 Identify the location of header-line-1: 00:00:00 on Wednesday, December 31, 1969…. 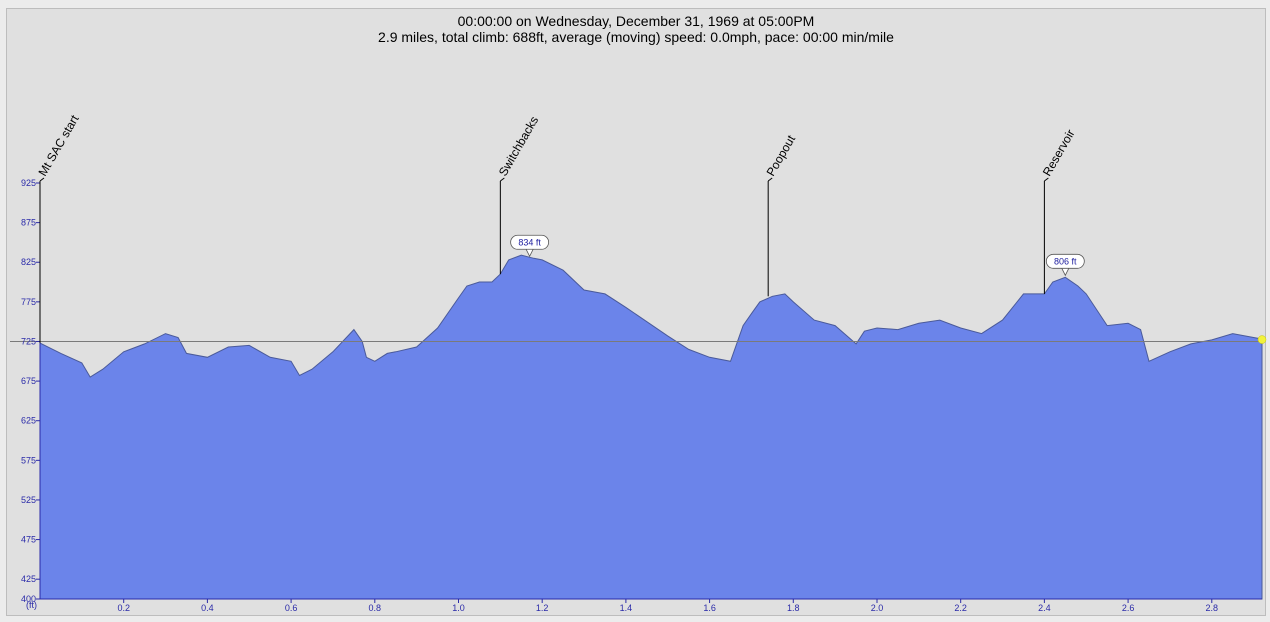
(636, 21).